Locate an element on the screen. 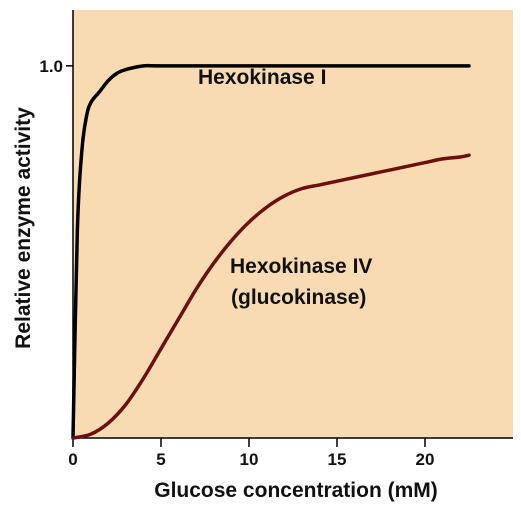 Image resolution: width=521 pixels, height=506 pixels. x-tick-label: 5 is located at coordinates (160, 459).